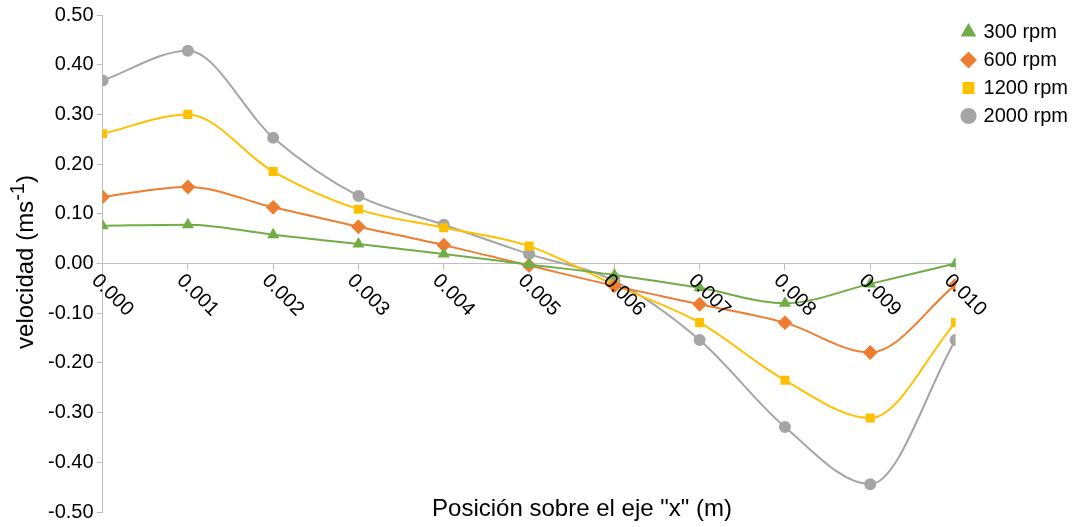 Image resolution: width=1078 pixels, height=527 pixels. What do you see at coordinates (70, 510) in the screenshot?
I see `y-tick-label: -0.50` at bounding box center [70, 510].